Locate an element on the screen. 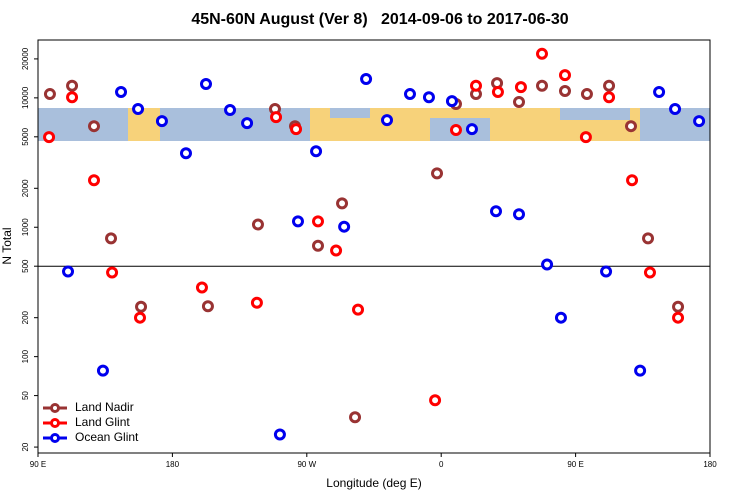  y-axis-label: N Total is located at coordinates (7, 245).